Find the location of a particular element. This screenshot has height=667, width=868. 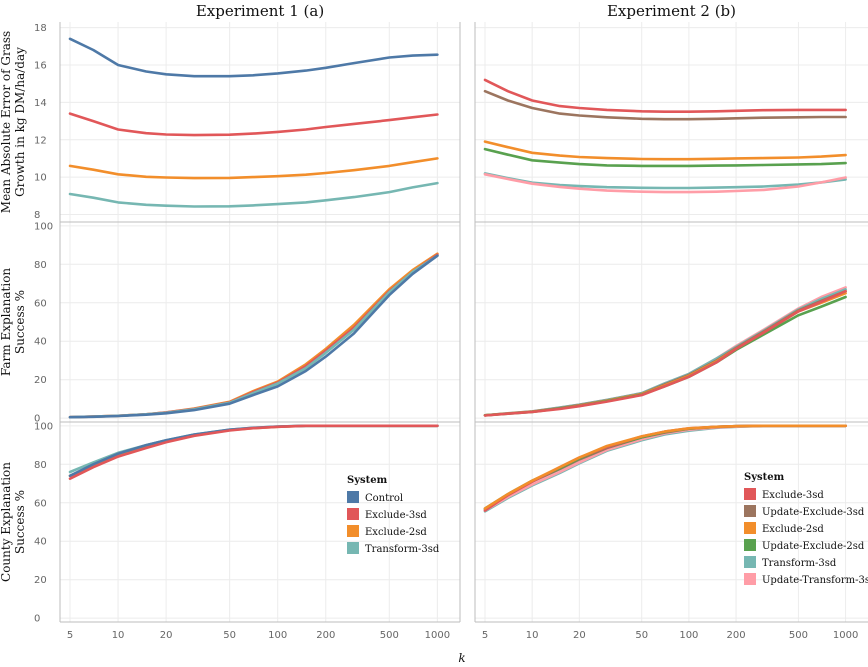

y-tick-label: 14 is located at coordinates (40, 103).